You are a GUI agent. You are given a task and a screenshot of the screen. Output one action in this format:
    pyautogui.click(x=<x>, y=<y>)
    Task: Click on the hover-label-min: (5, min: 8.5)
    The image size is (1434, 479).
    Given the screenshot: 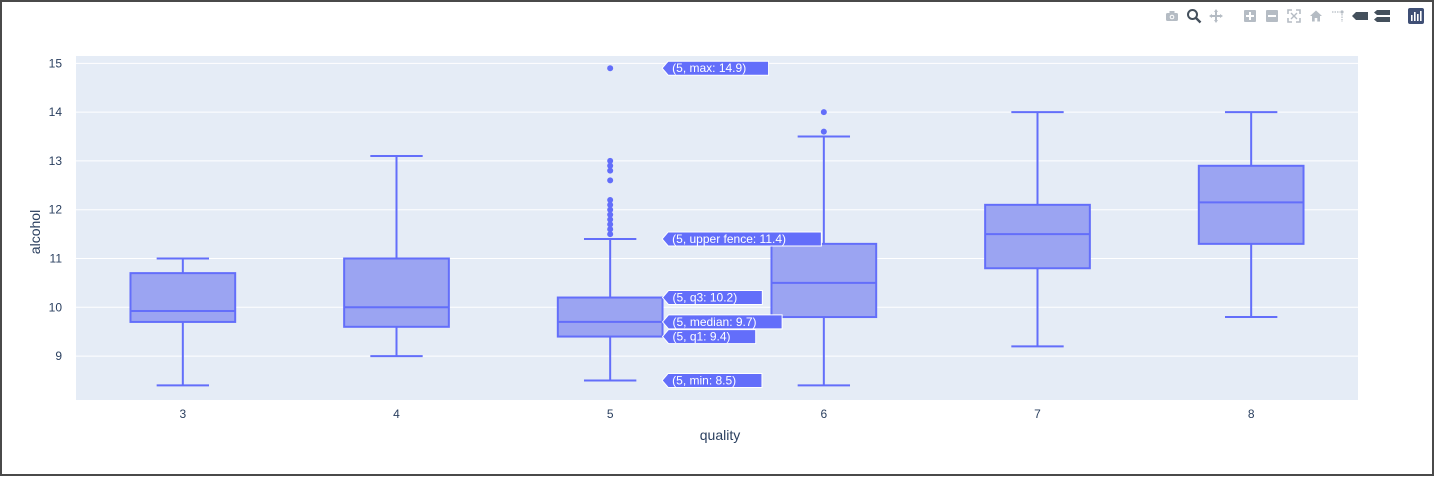 What is the action you would take?
    pyautogui.click(x=712, y=380)
    